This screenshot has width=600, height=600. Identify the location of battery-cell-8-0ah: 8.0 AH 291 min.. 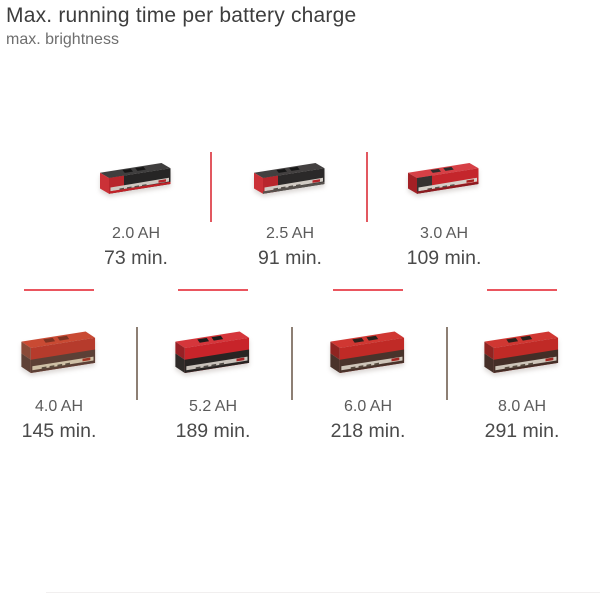
(522, 382).